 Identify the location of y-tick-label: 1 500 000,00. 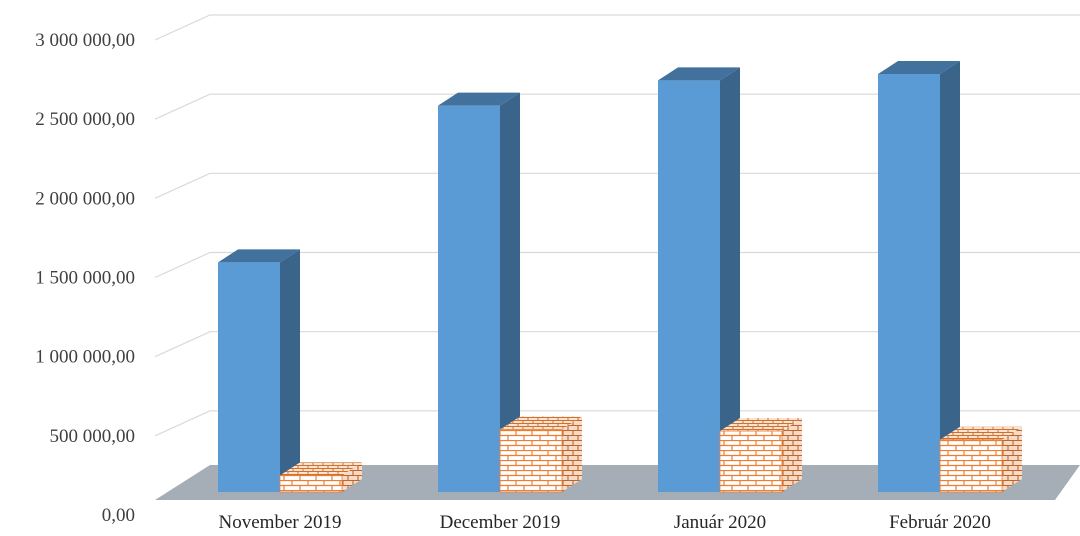
(85, 278).